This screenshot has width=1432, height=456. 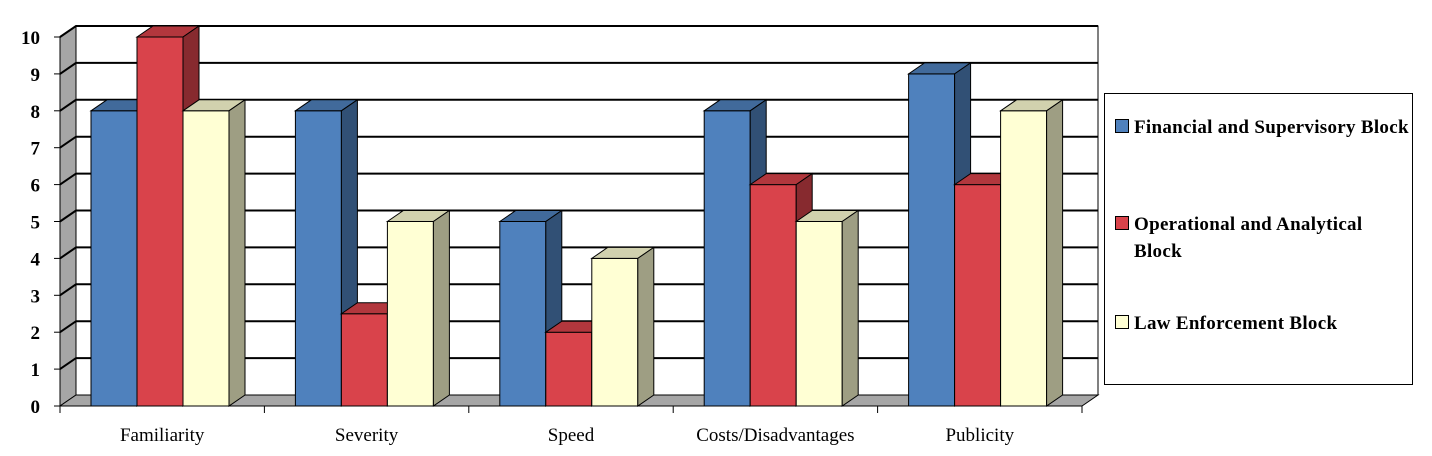 What do you see at coordinates (36, 112) in the screenshot?
I see `y-tick-label: 8` at bounding box center [36, 112].